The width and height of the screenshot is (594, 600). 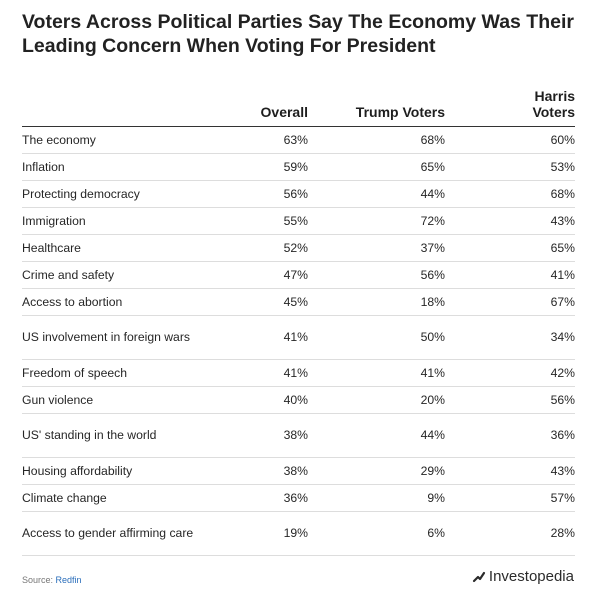 What do you see at coordinates (254, 275) in the screenshot?
I see `cell-overall: 47%` at bounding box center [254, 275].